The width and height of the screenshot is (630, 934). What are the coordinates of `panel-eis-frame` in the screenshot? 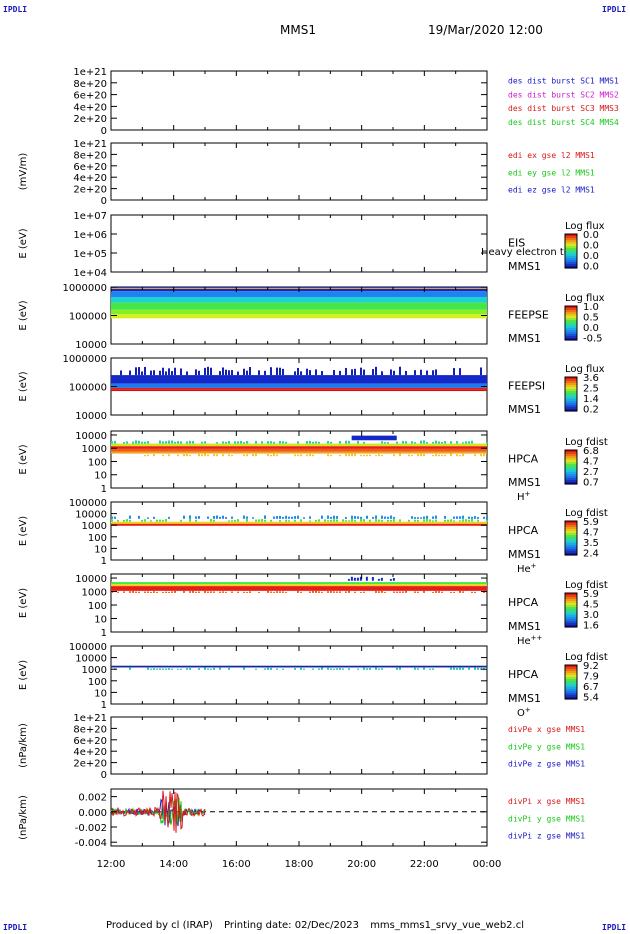 It's located at (299, 243).